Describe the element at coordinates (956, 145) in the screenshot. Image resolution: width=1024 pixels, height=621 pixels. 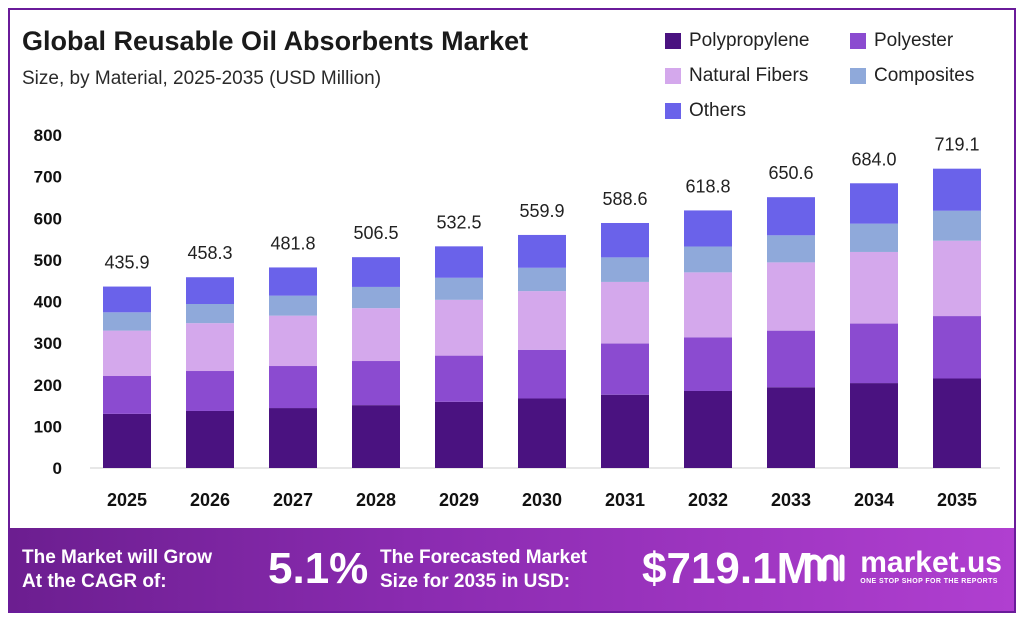
I see `bar-total-label: 719.1` at that location.